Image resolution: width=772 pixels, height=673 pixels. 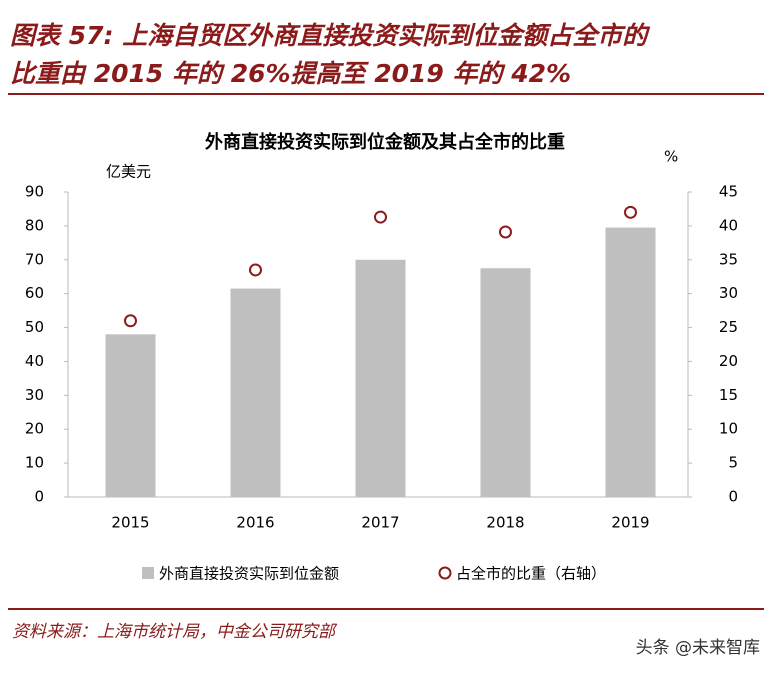 What do you see at coordinates (728, 327) in the screenshot?
I see `y2-tick-label: 25` at bounding box center [728, 327].